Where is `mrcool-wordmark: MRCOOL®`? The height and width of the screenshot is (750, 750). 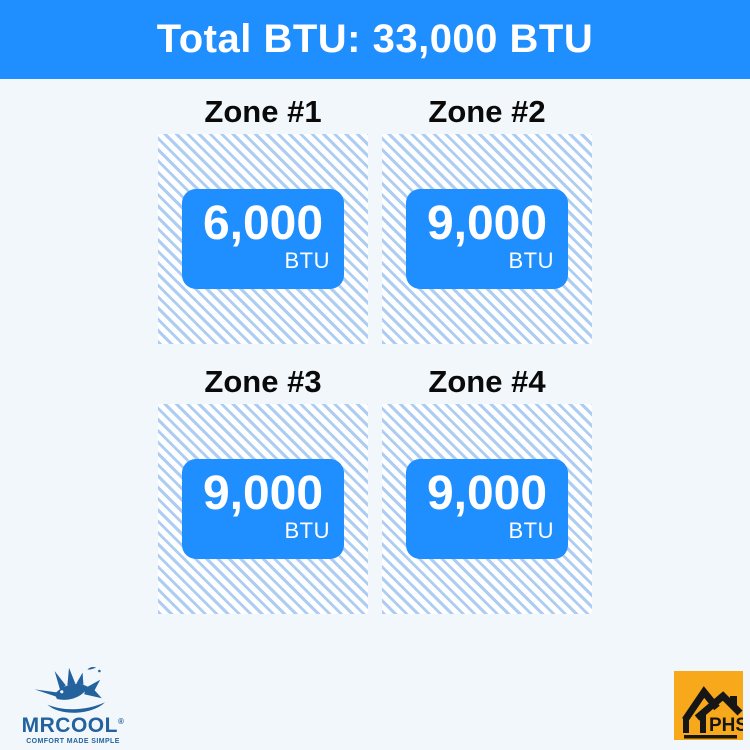 mrcool-wordmark: MRCOOL® is located at coordinates (73, 725).